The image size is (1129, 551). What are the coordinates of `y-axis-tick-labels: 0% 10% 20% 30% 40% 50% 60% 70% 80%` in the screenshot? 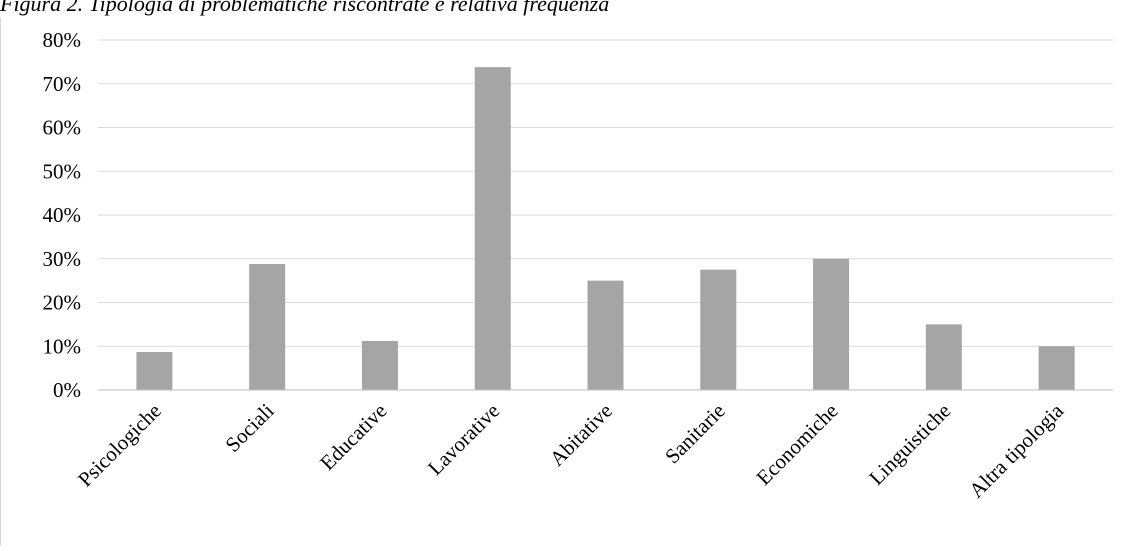 It's located at (62, 215).